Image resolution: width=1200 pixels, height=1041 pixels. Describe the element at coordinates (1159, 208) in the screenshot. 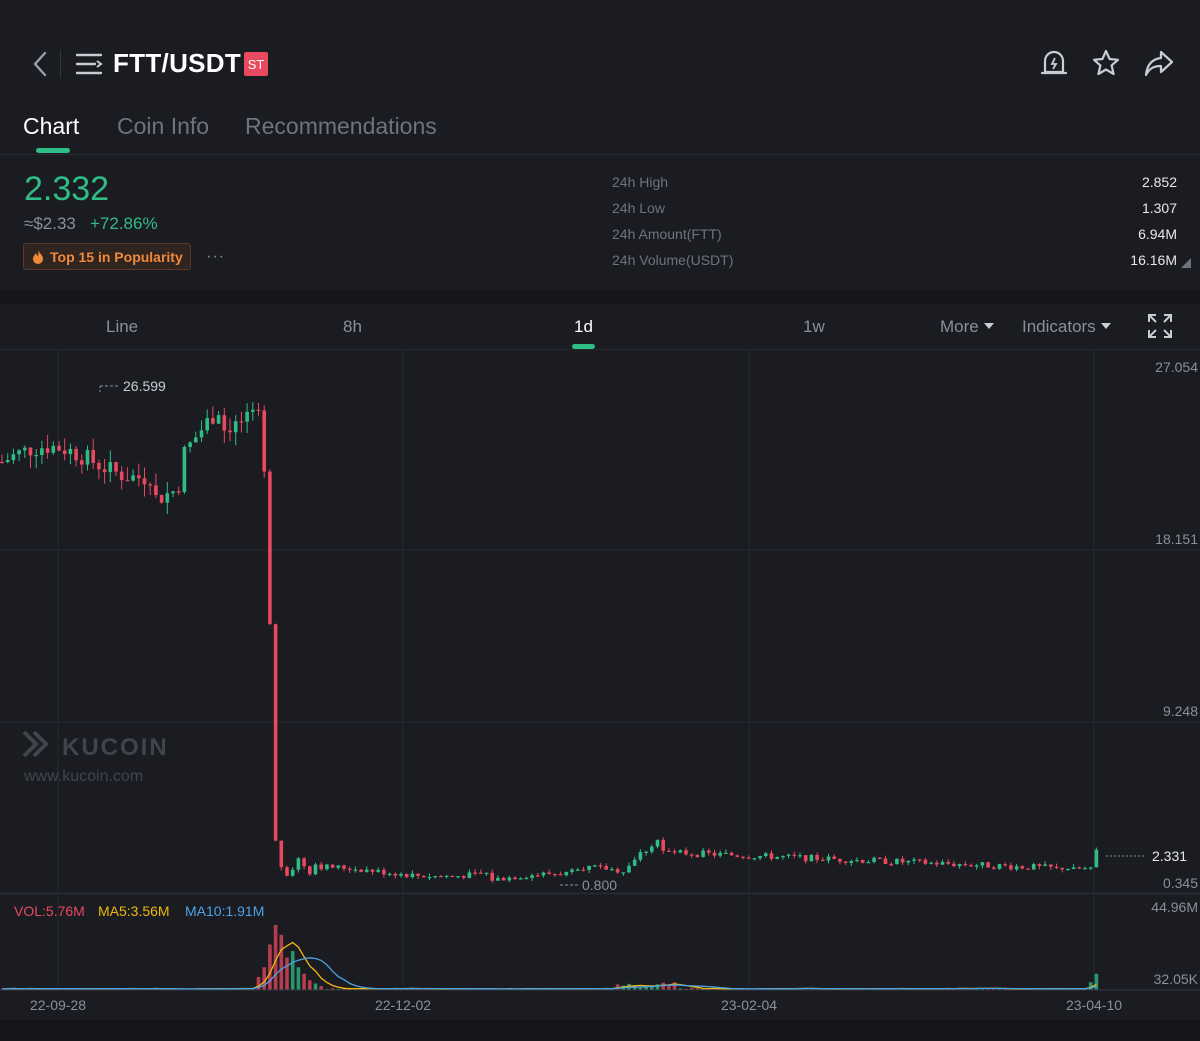

I see `stat-value-low: 1.307` at that location.